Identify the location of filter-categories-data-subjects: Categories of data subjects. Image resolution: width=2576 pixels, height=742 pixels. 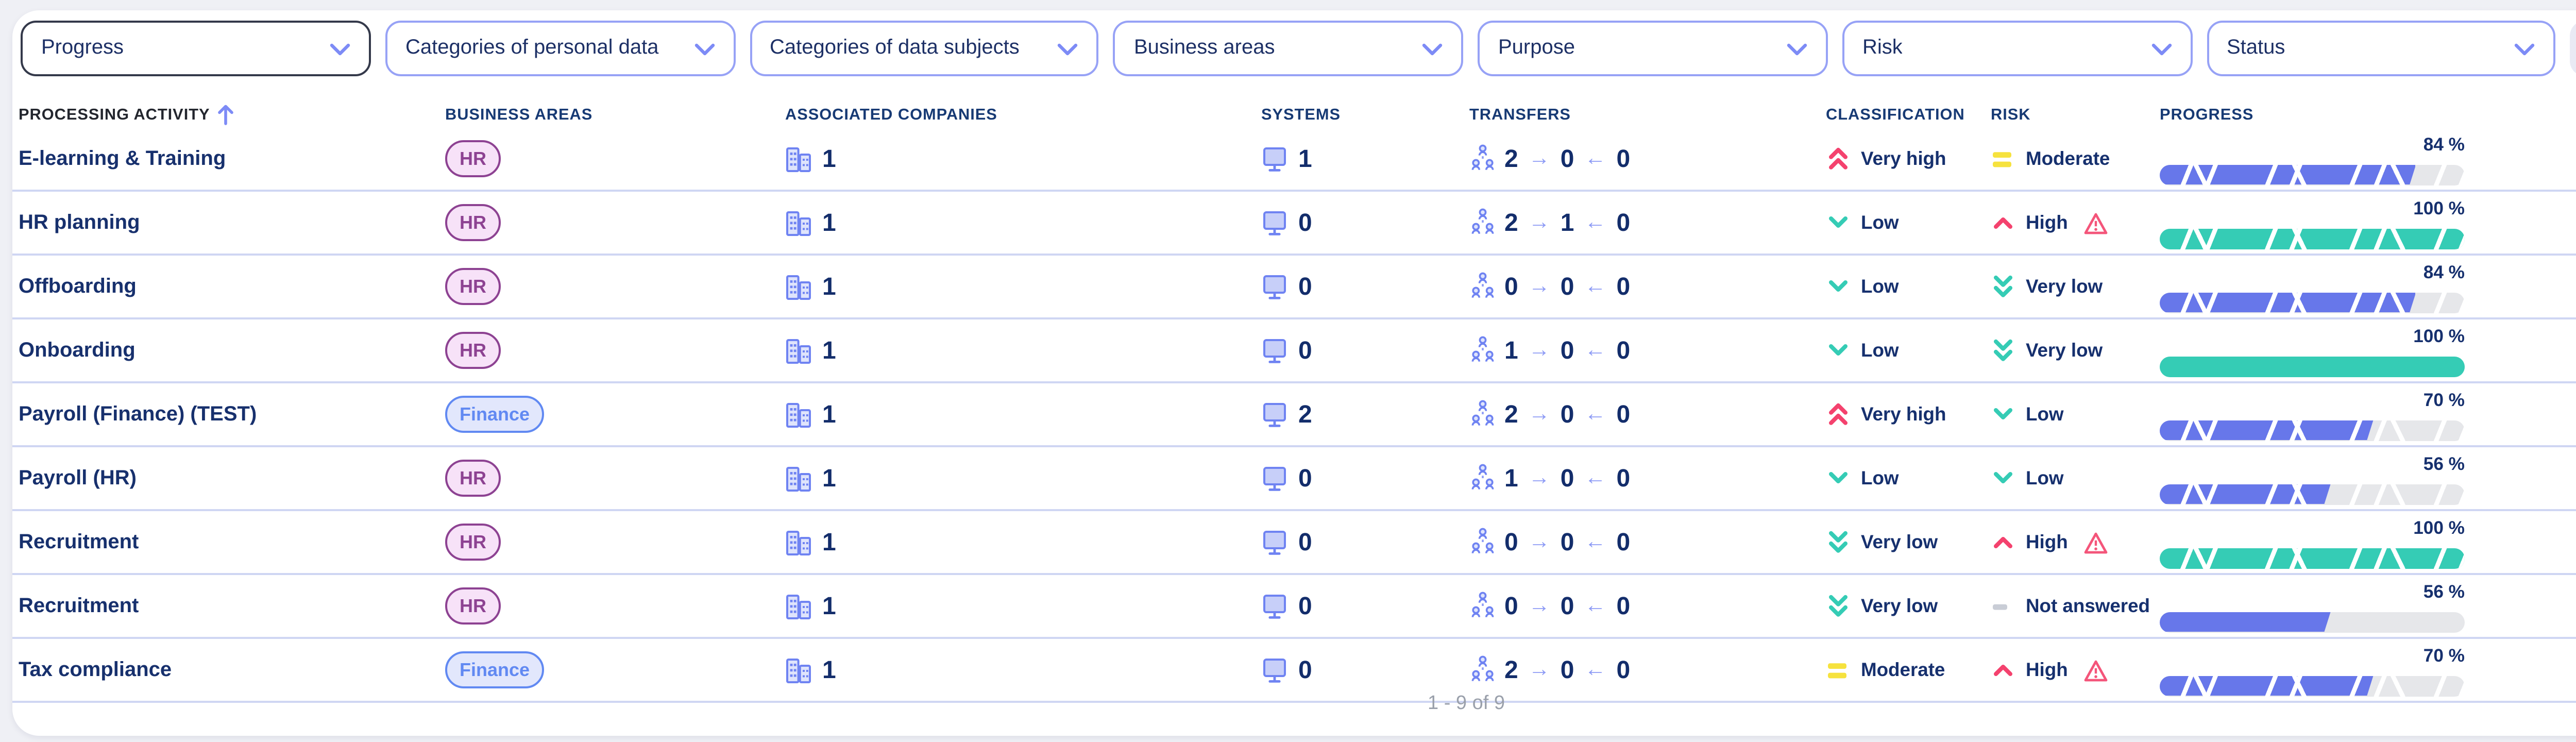
(924, 48).